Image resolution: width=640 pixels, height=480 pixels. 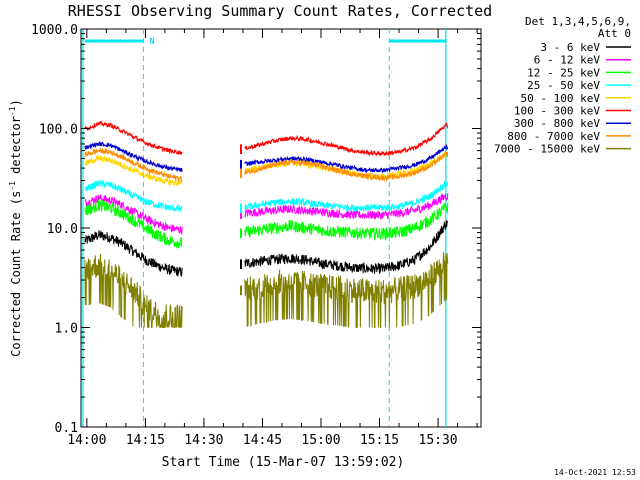 What do you see at coordinates (133, 196) in the screenshot?
I see `series-line-3-seg0` at bounding box center [133, 196].